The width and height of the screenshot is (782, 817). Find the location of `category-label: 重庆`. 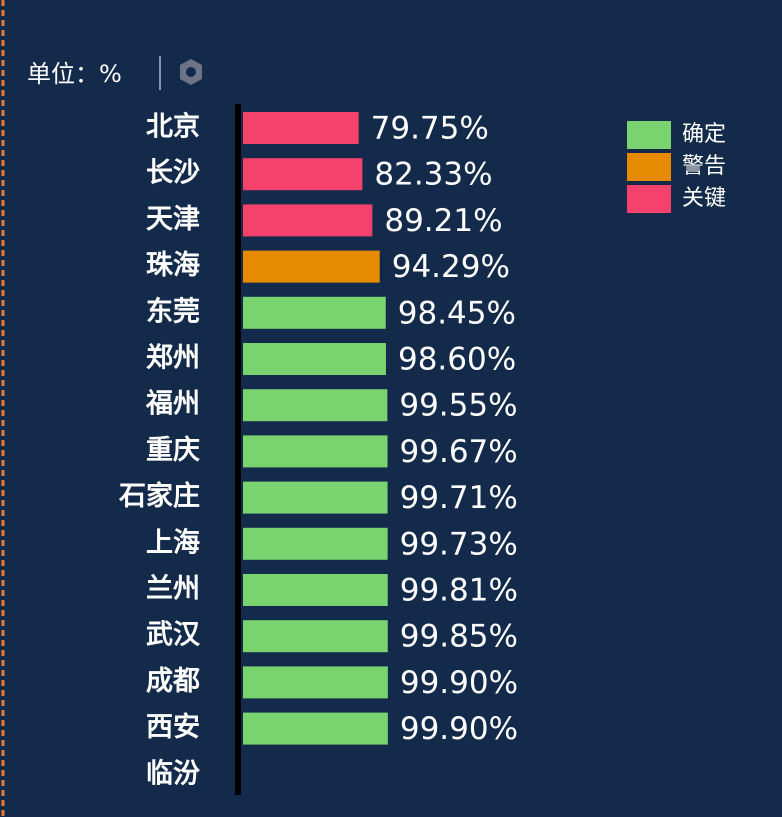

category-label: 重庆 is located at coordinates (173, 450).